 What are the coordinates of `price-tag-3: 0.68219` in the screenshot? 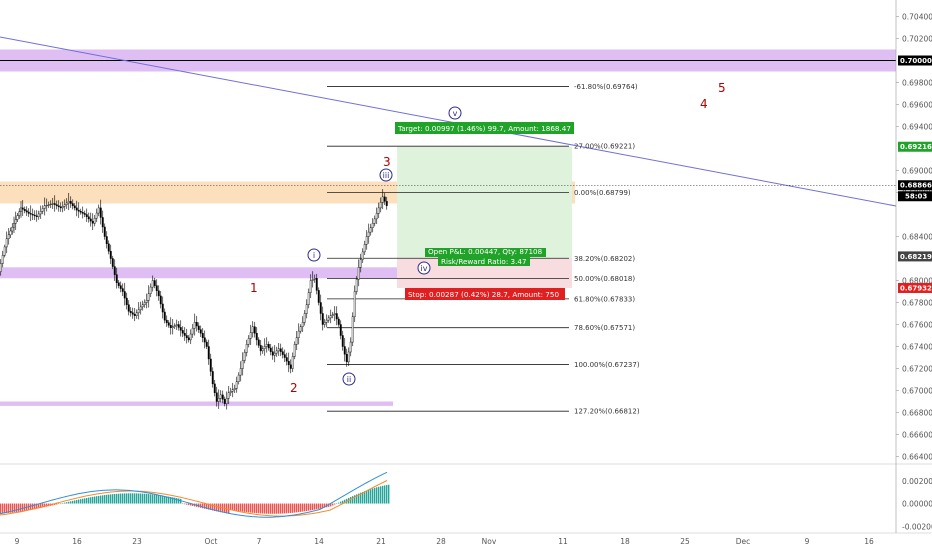 It's located at (916, 257).